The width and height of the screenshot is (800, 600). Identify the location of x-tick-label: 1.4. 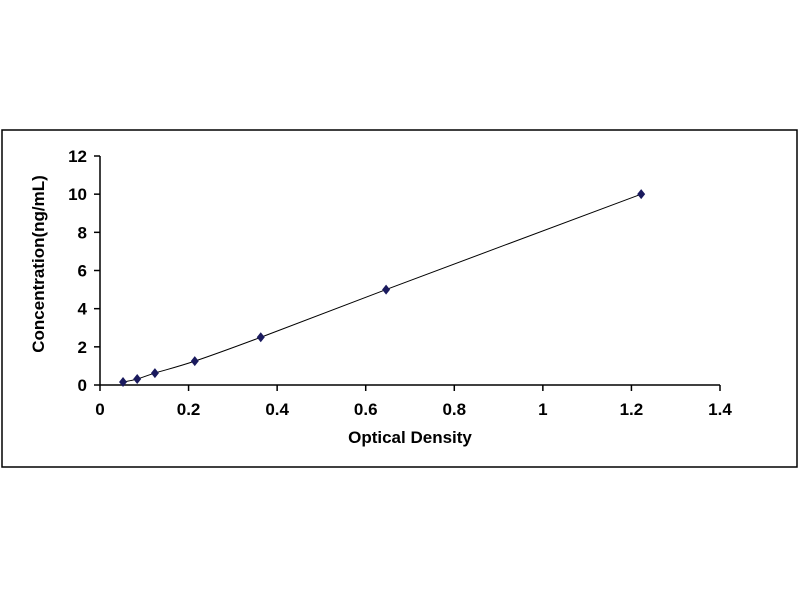
(720, 409).